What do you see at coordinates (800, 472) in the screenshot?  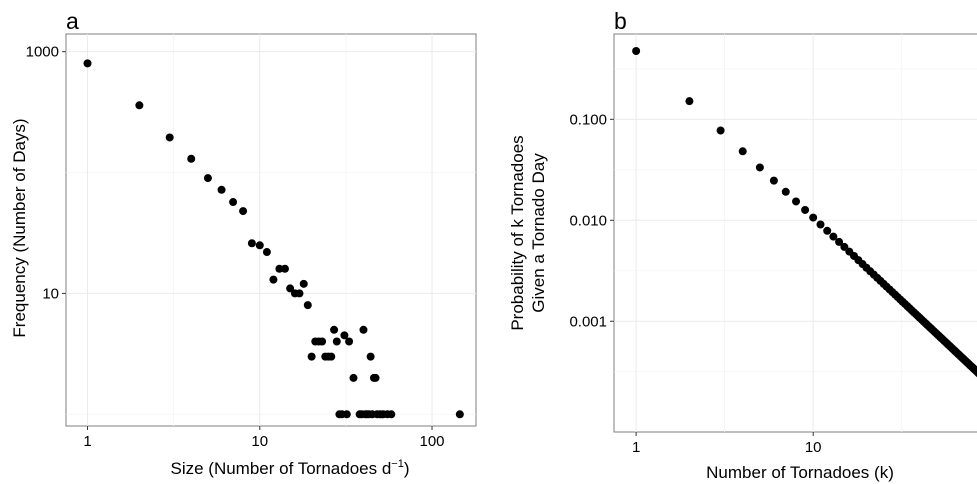 I see `panel-b-x-axis-title: Number of Tornadoes (k)` at bounding box center [800, 472].